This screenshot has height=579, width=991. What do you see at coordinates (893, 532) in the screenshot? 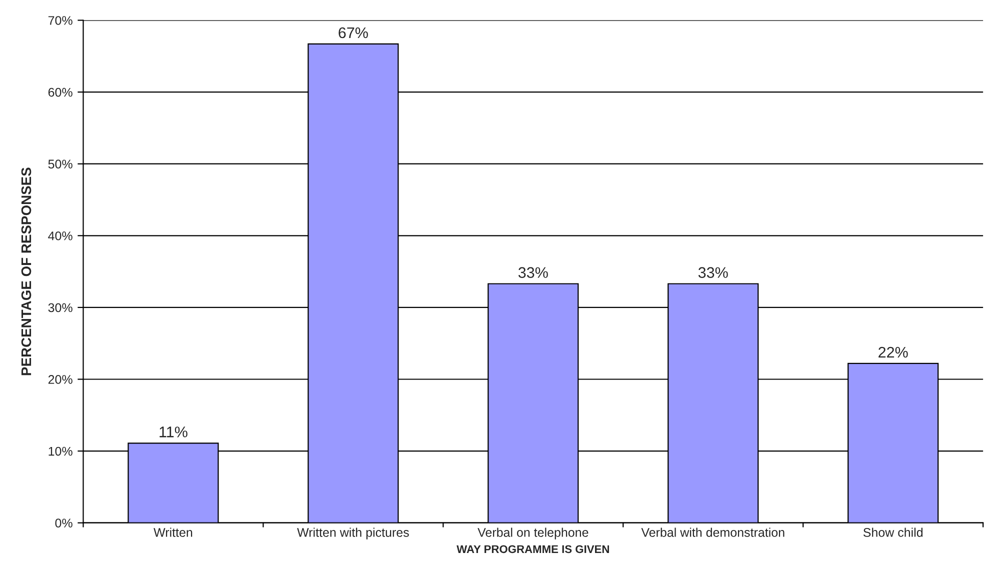
I see `x-tick-label: Show child` at bounding box center [893, 532].